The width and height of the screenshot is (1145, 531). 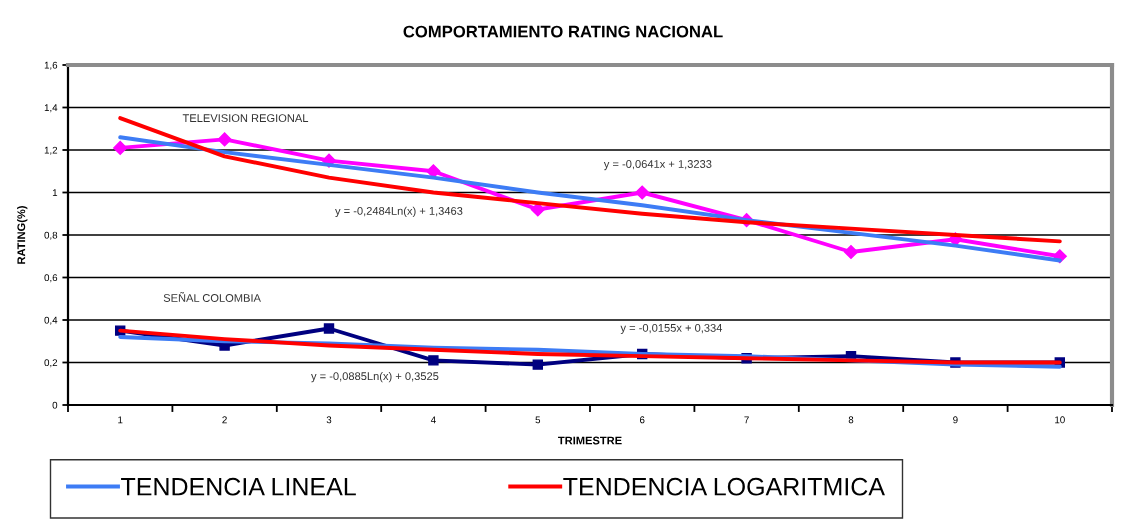 What do you see at coordinates (657, 165) in the screenshot?
I see `annotation: y = -0,0641x + 1,3233` at bounding box center [657, 165].